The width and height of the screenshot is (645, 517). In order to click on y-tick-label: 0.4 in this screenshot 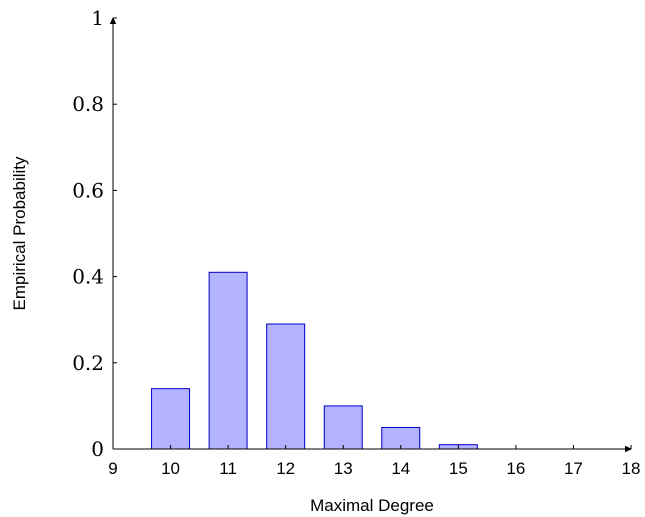, I will do `click(88, 277)`.